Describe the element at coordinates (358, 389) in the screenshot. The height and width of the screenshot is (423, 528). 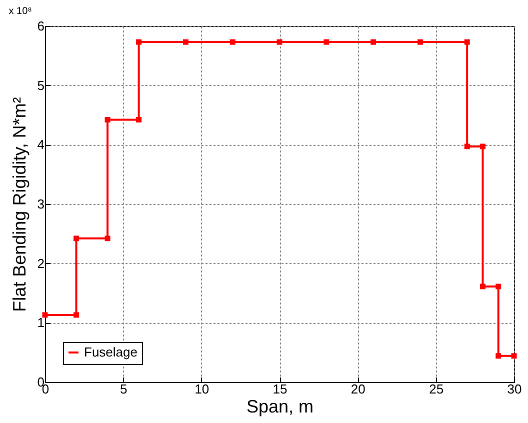
I see `x-tick-label: 20` at that location.